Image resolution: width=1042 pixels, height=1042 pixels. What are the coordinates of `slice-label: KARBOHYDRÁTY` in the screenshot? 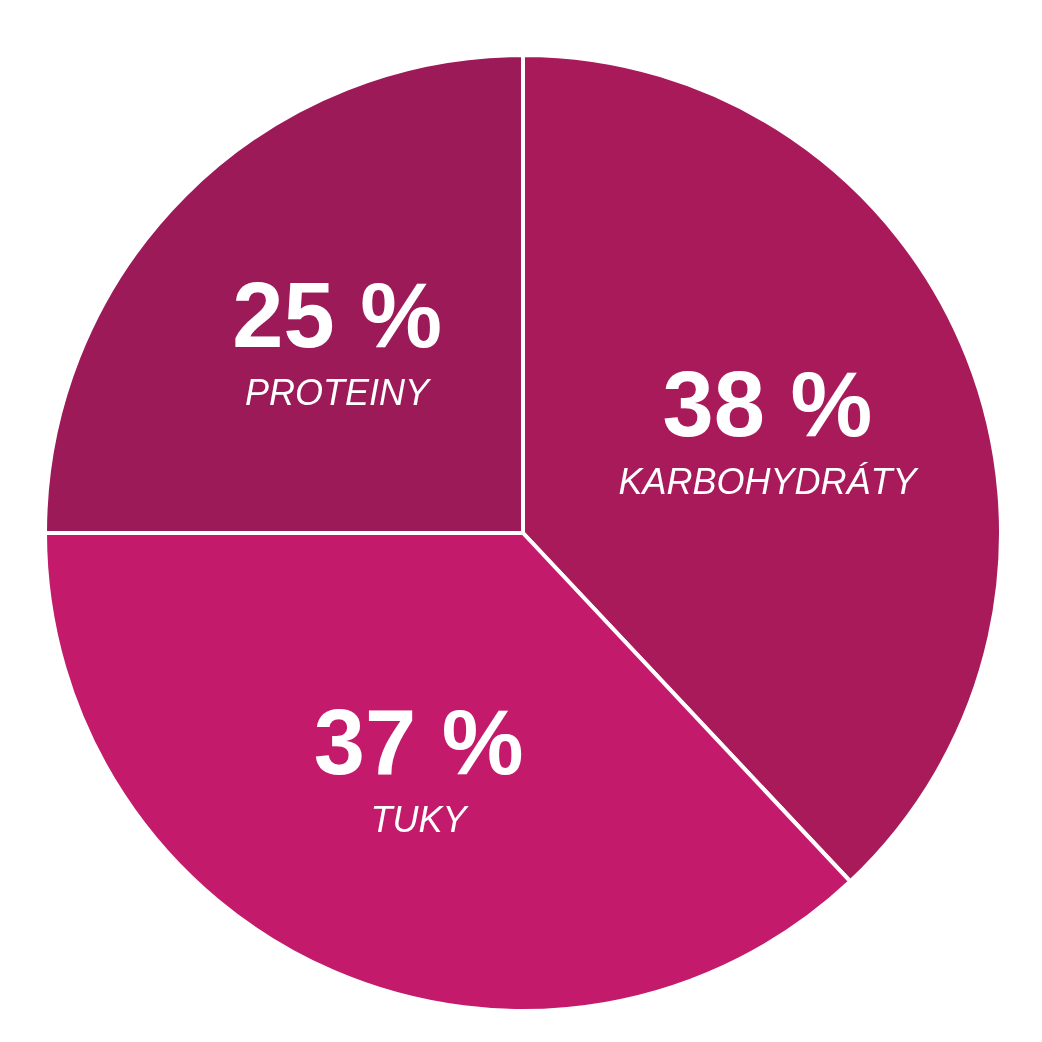 It's located at (769, 482).